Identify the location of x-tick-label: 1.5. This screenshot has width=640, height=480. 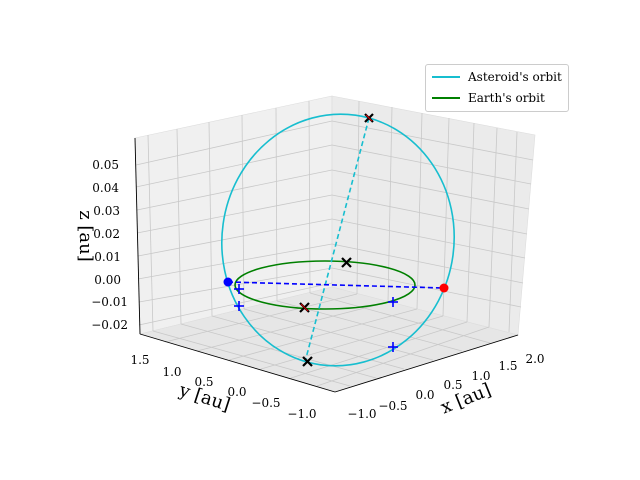
(507, 366).